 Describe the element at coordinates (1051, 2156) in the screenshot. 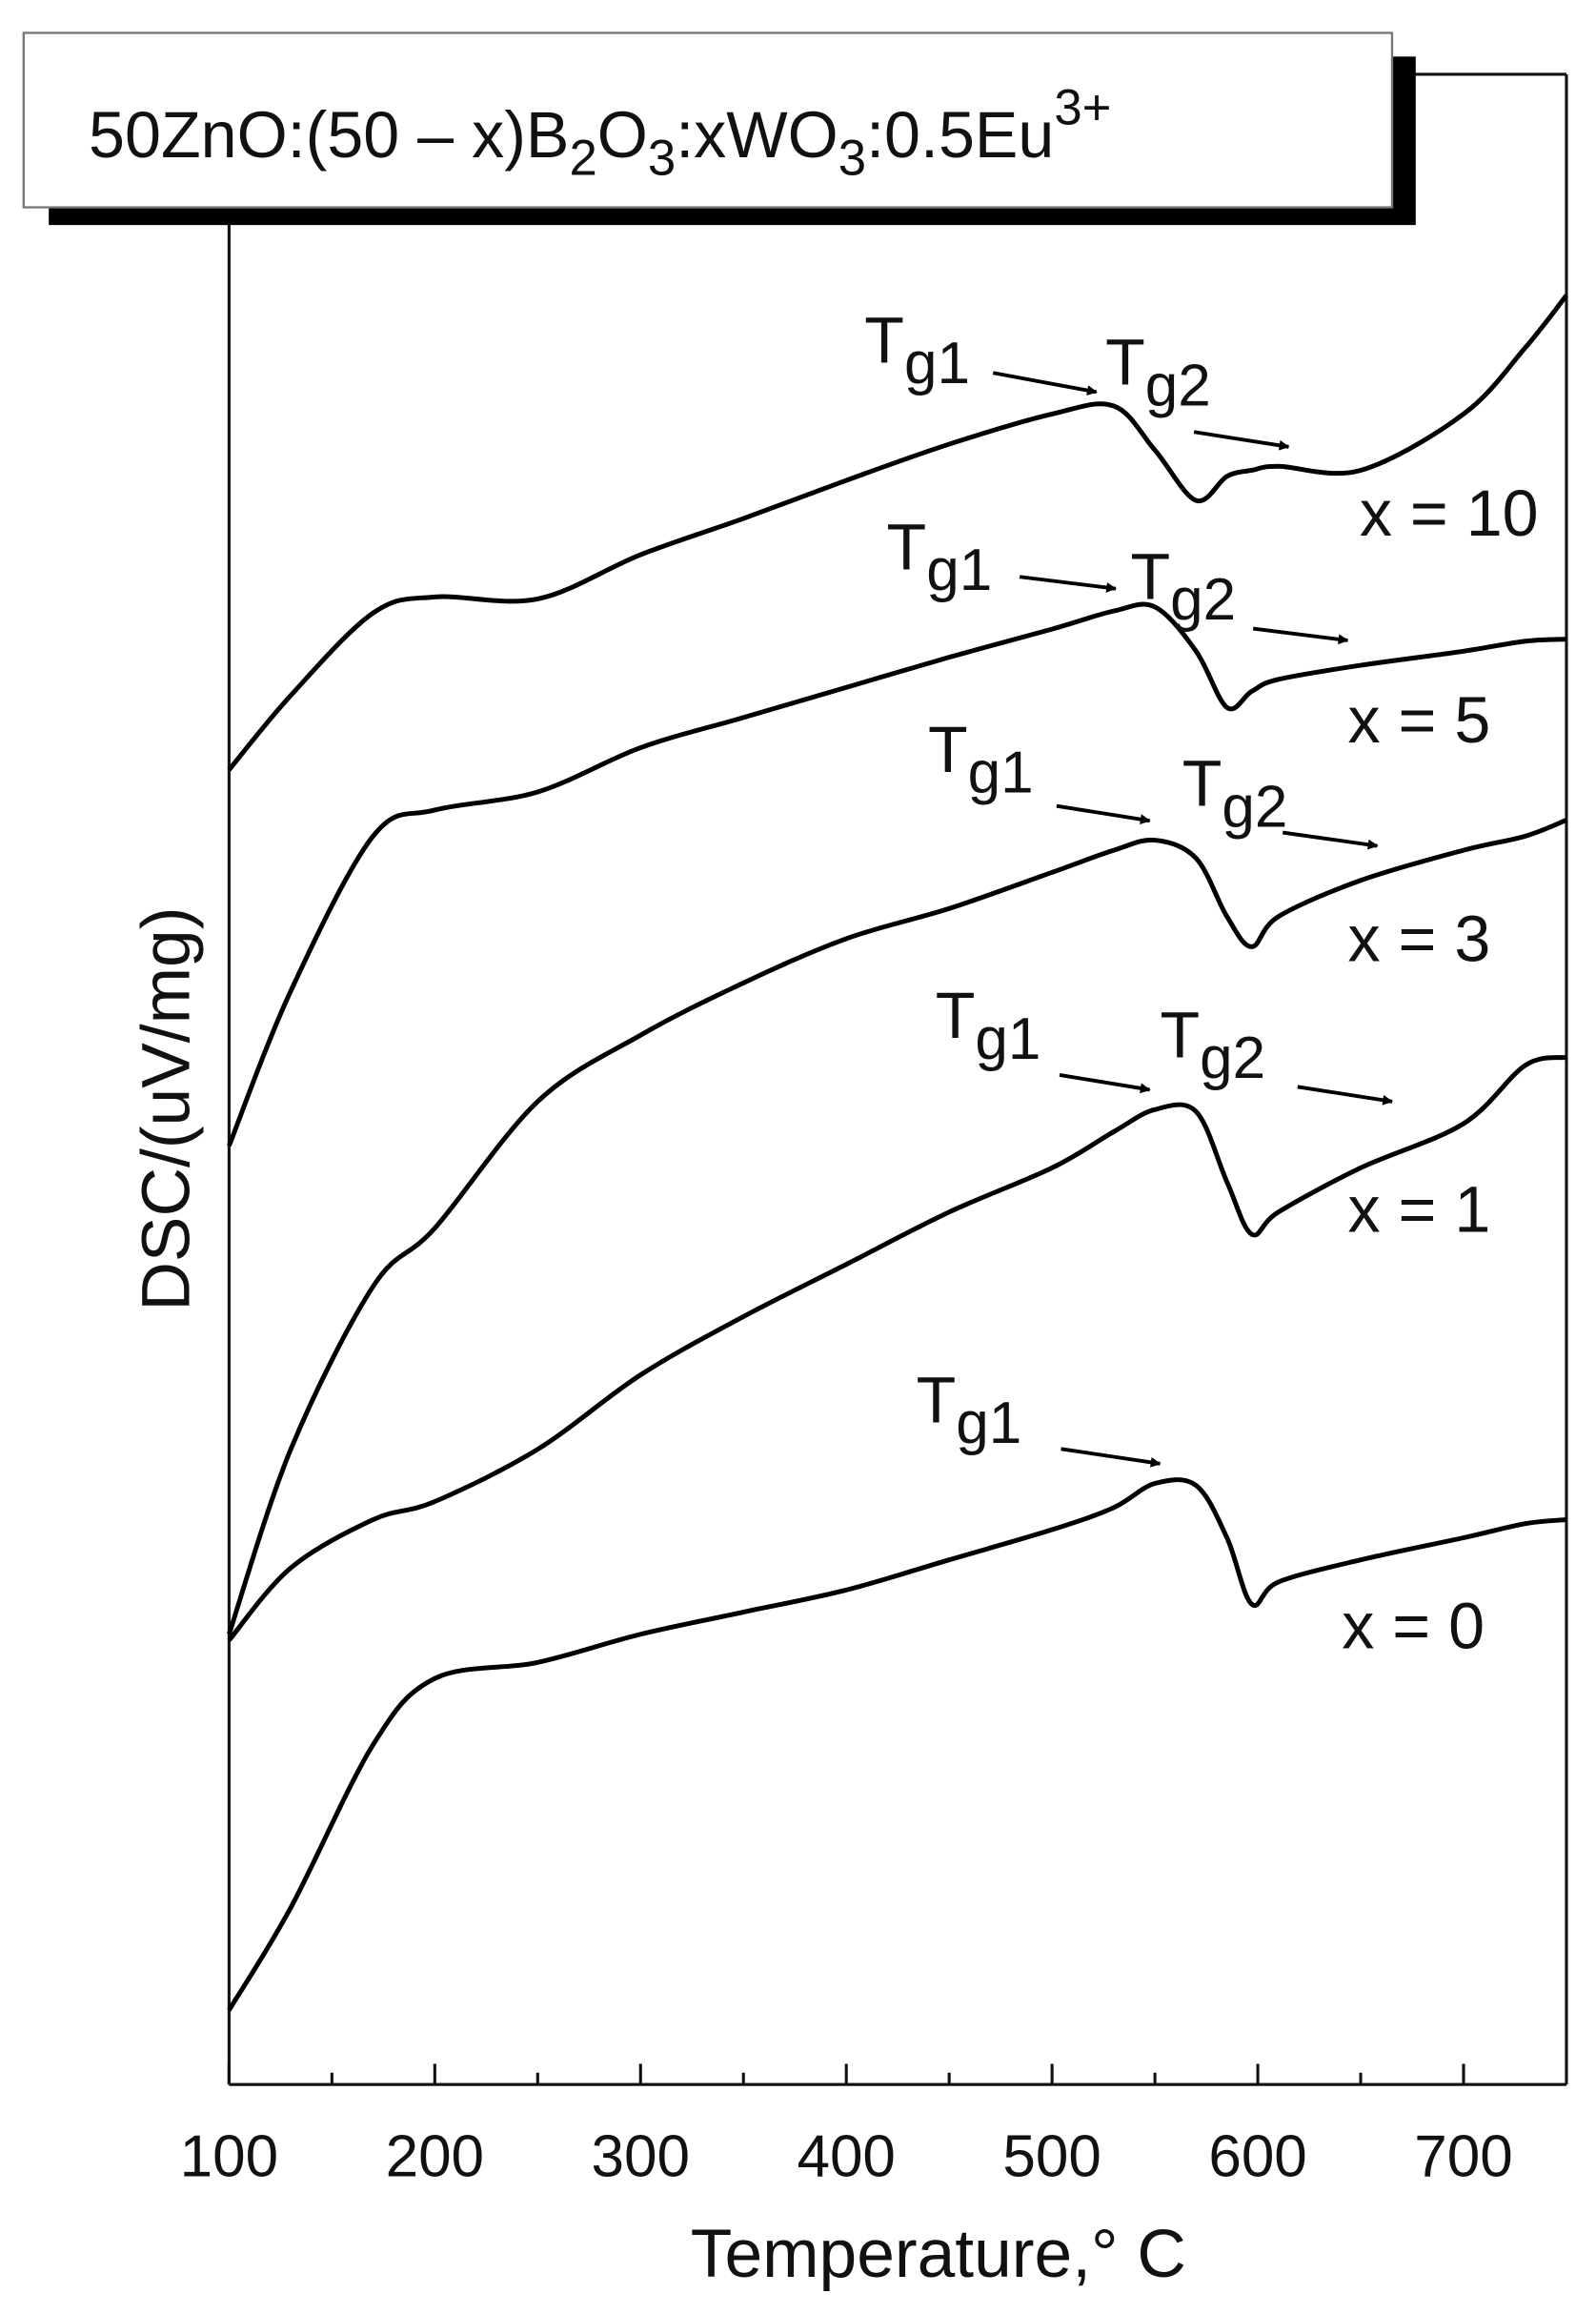

I see `x-tick-label: 500` at that location.